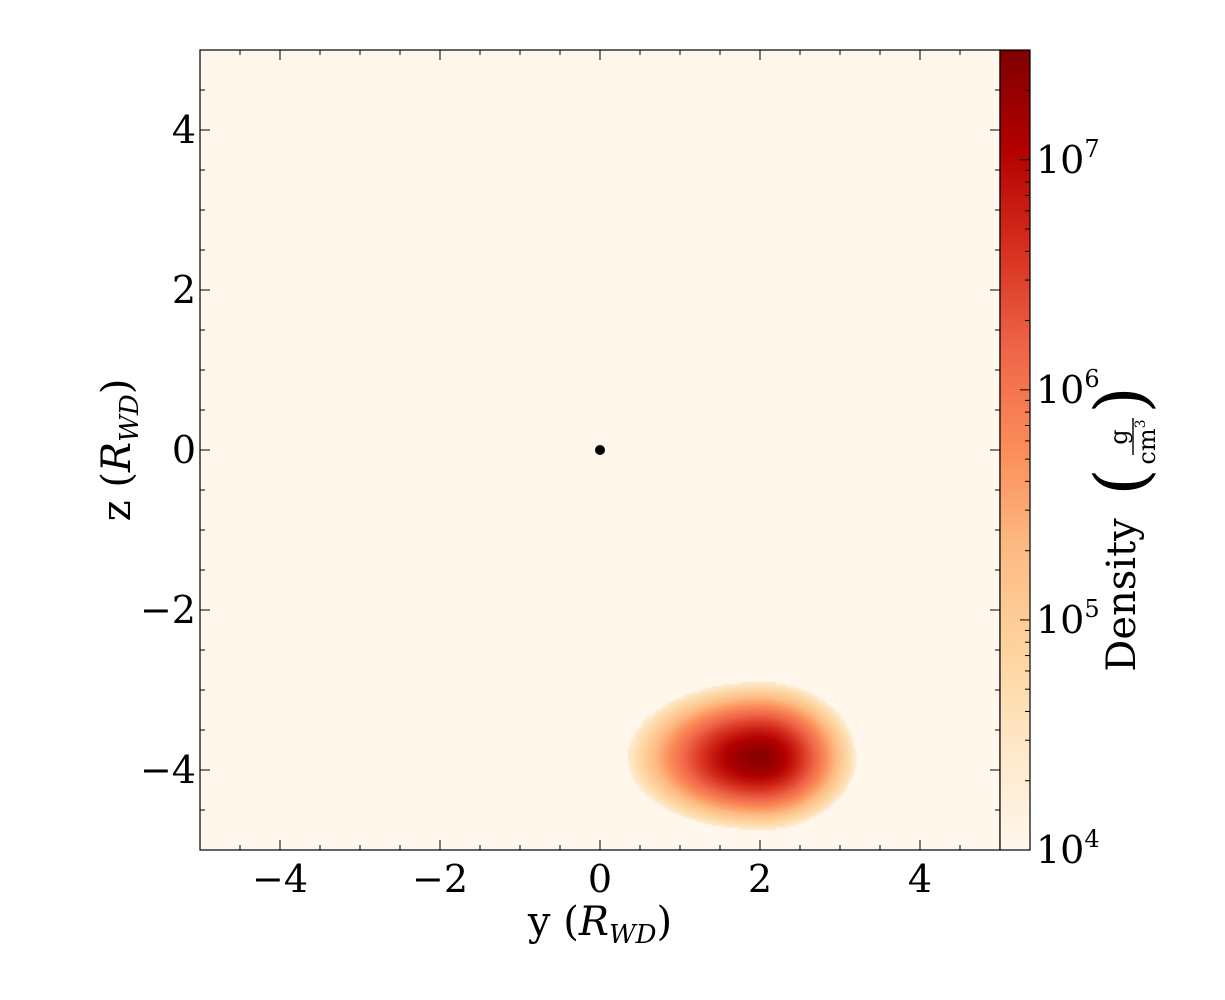 The width and height of the screenshot is (1225, 1000). Describe the element at coordinates (184, 450) in the screenshot. I see `y-tick-label: 0` at that location.